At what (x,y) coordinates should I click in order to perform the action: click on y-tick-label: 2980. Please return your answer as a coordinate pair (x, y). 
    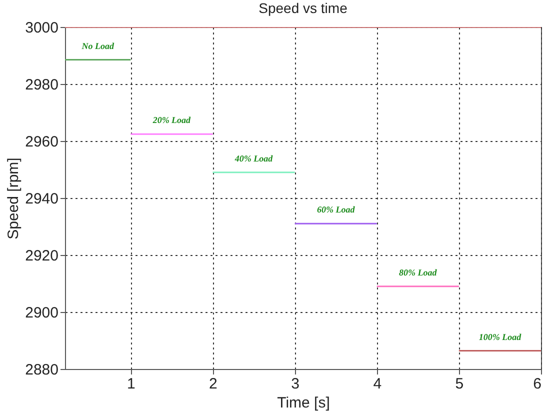
    Looking at the image, I should click on (41, 85).